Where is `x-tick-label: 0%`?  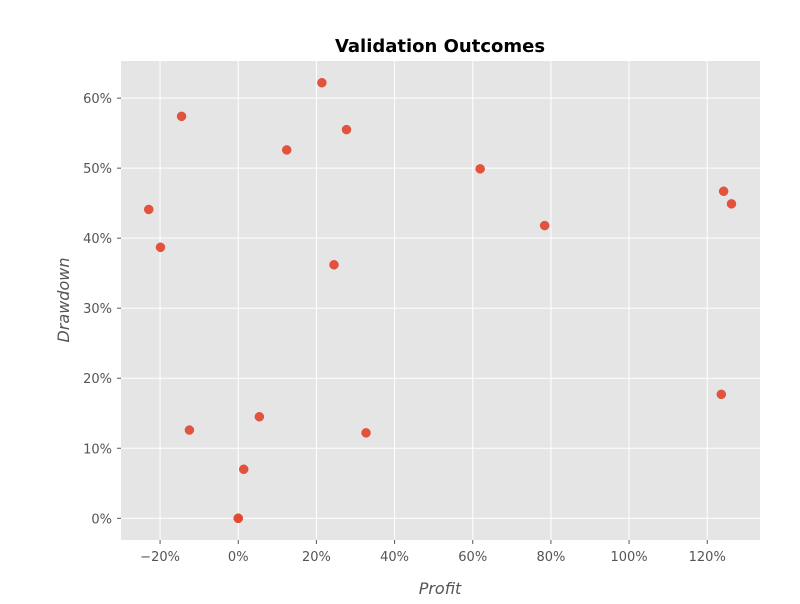 x-tick-label: 0% is located at coordinates (238, 557).